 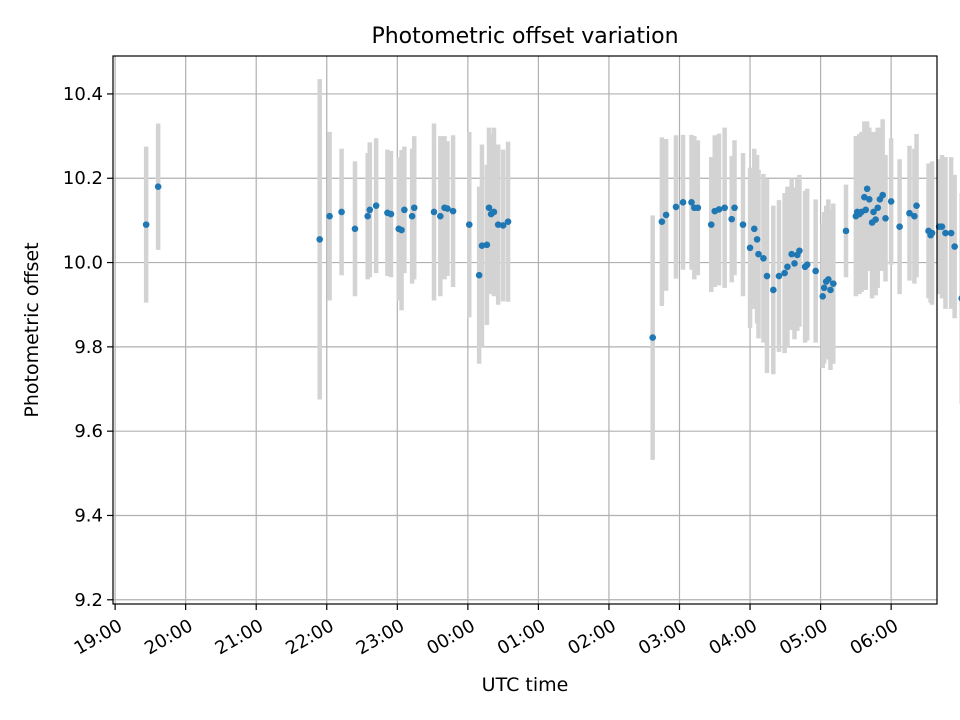 What do you see at coordinates (83, 263) in the screenshot?
I see `y-tick-label: 10.0` at bounding box center [83, 263].